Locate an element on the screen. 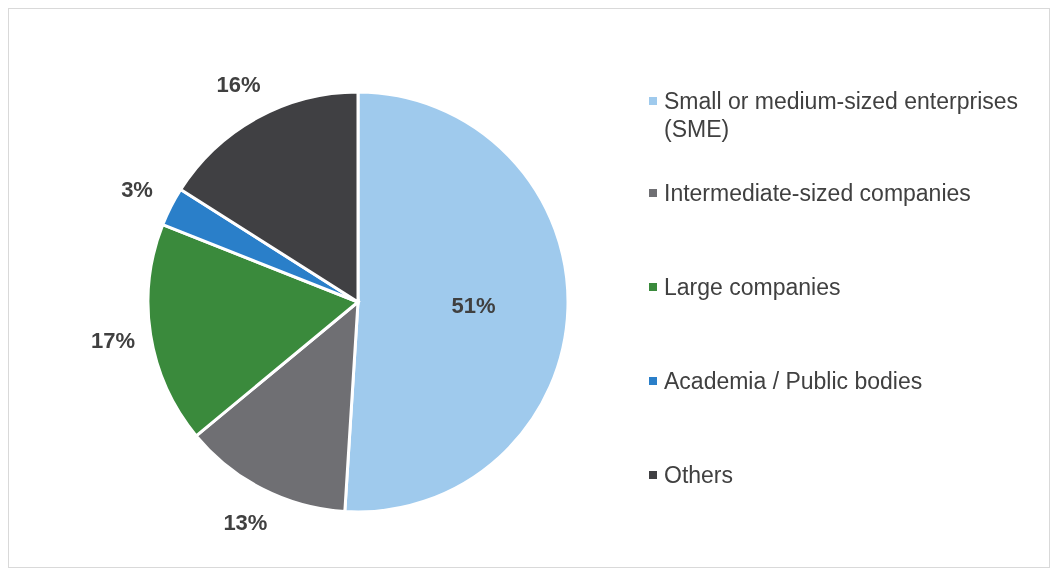 The width and height of the screenshot is (1052, 568). legend-label: Large companies is located at coordinates (752, 287).